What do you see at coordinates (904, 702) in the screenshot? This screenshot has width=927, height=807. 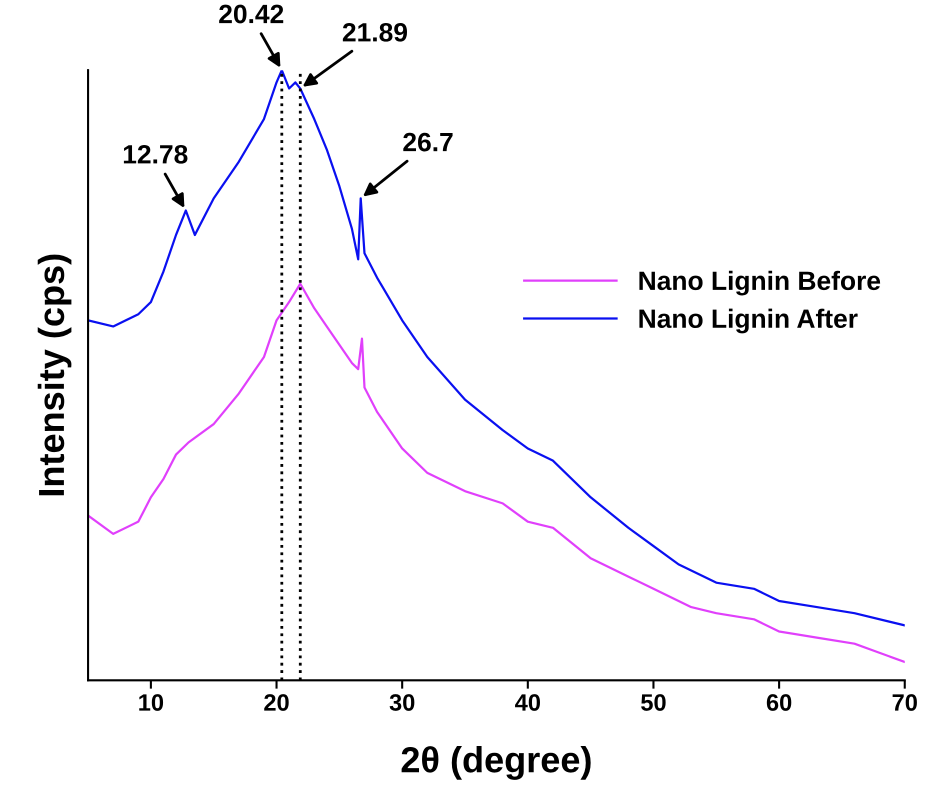 I see `x-tick-label: 70` at bounding box center [904, 702].